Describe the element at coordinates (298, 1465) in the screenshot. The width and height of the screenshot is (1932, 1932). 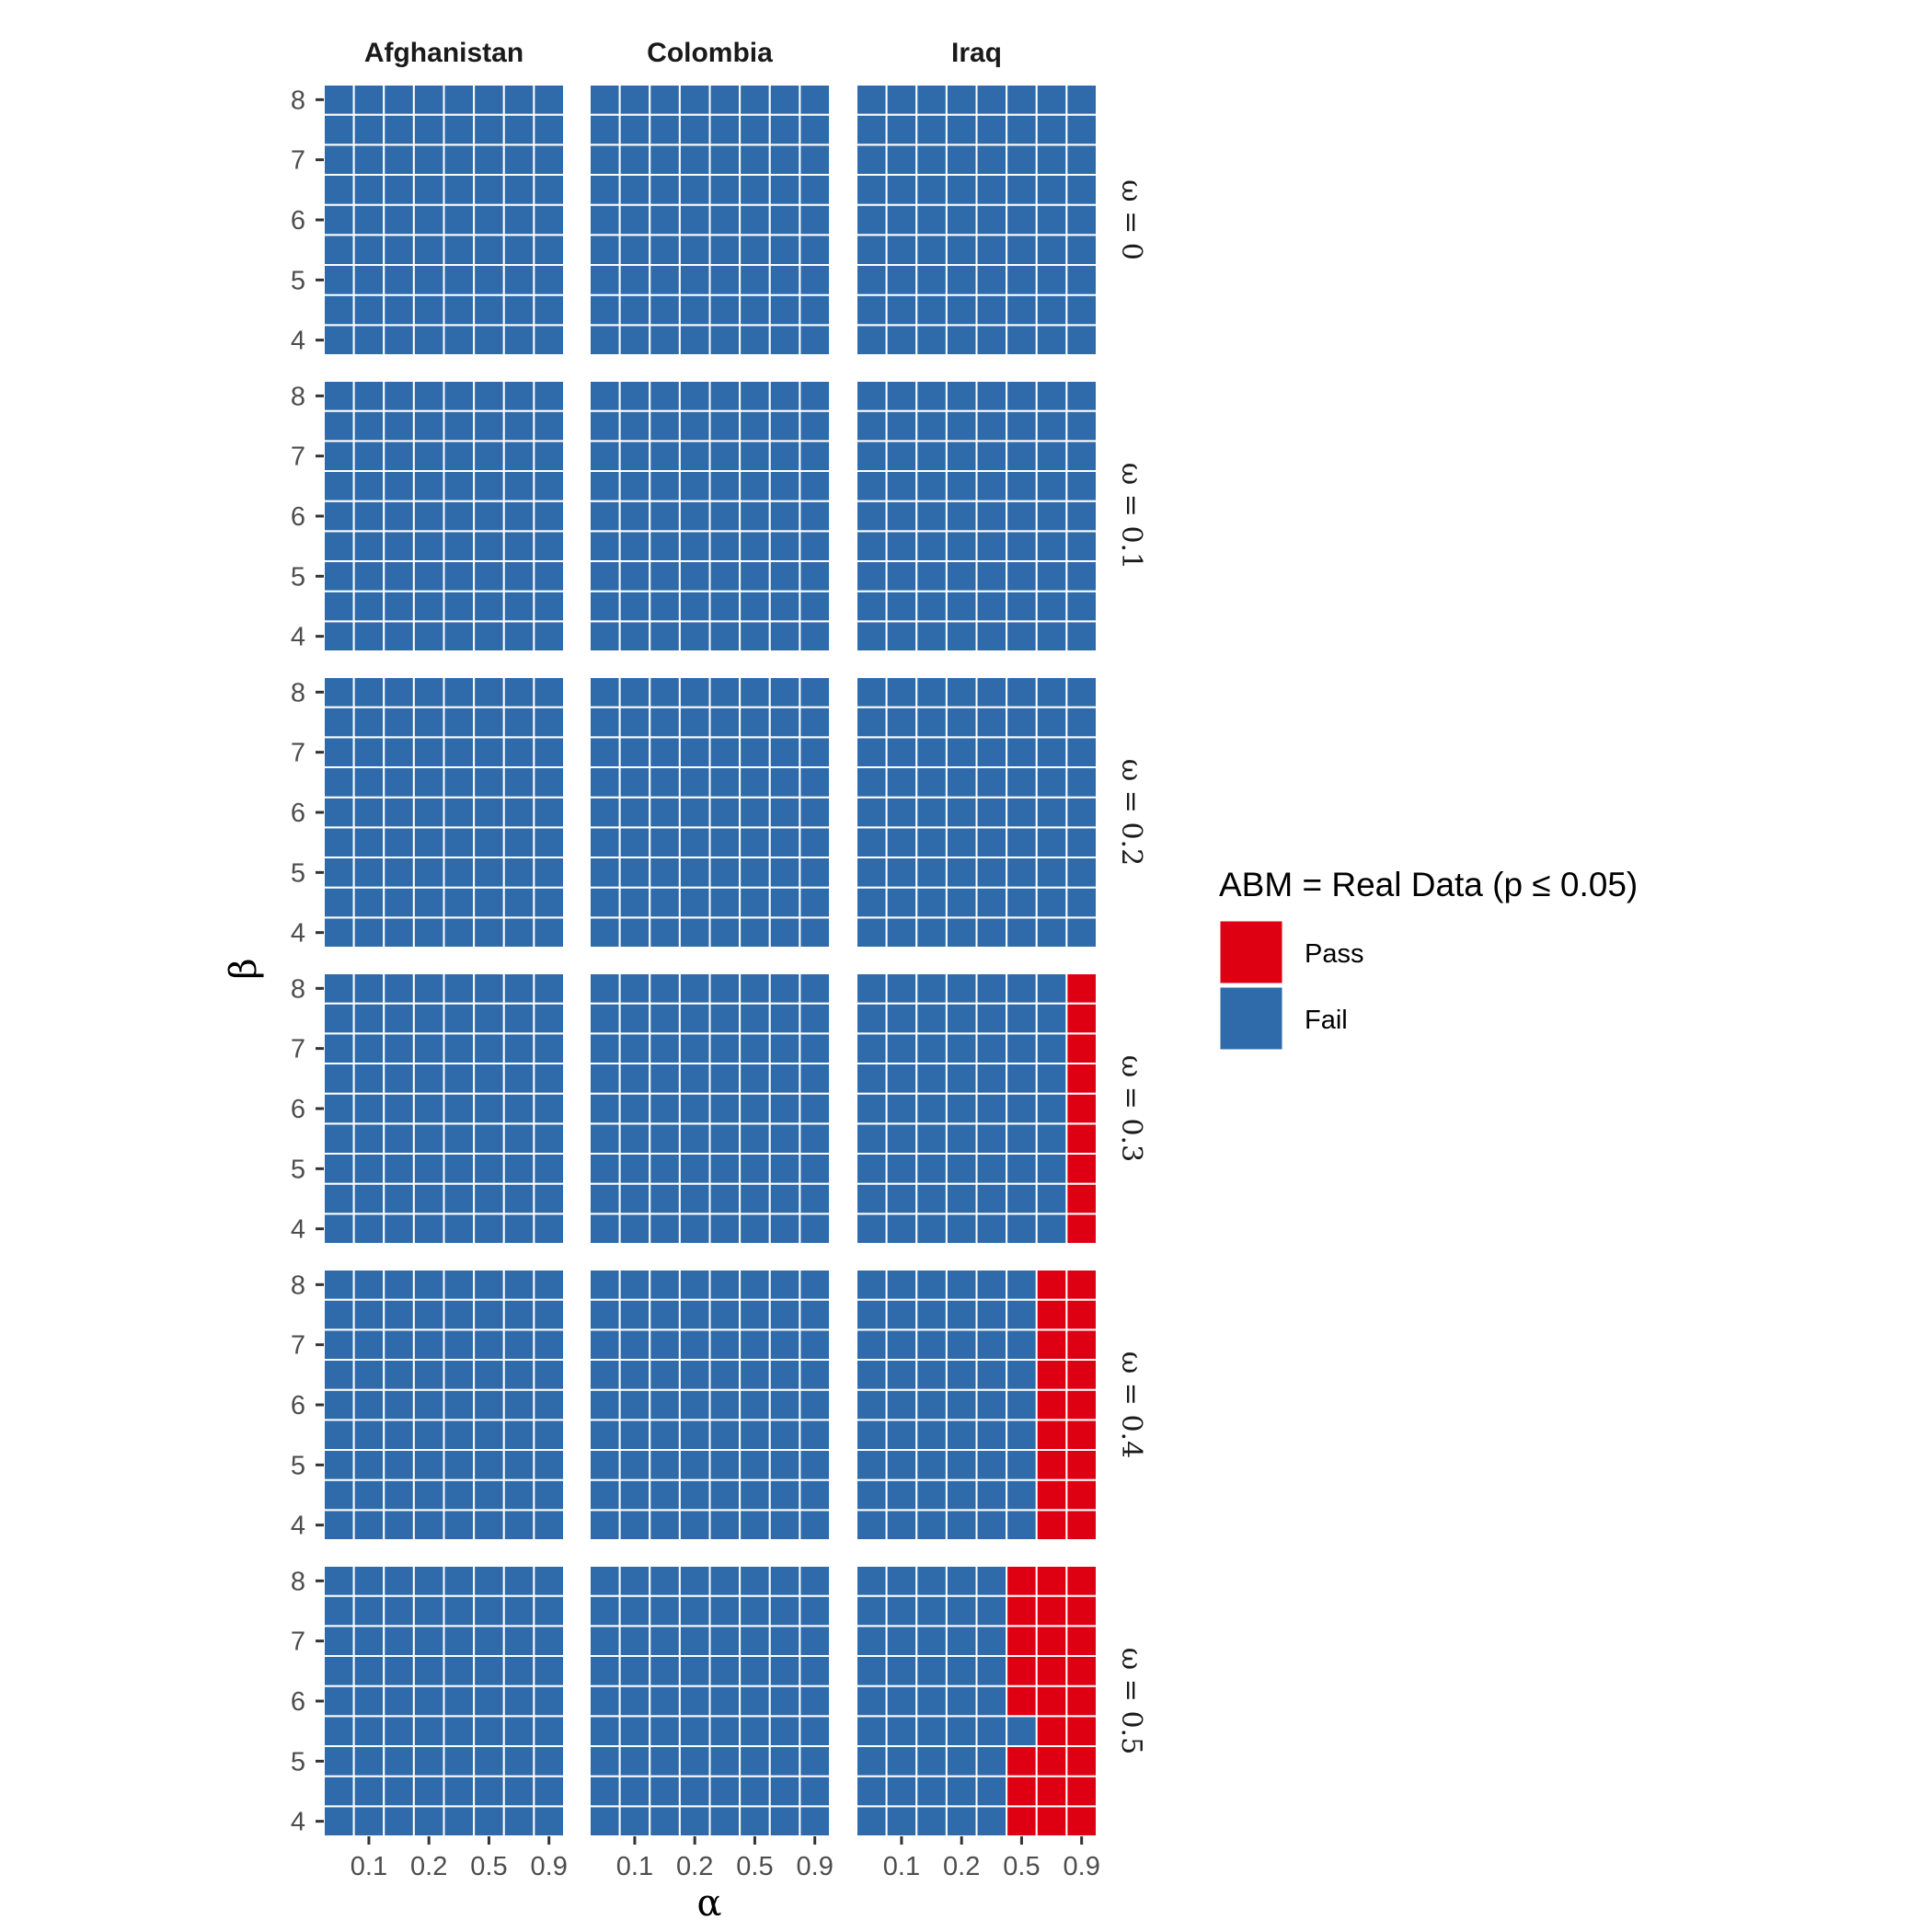
I see `y-tick-label: 5` at that location.